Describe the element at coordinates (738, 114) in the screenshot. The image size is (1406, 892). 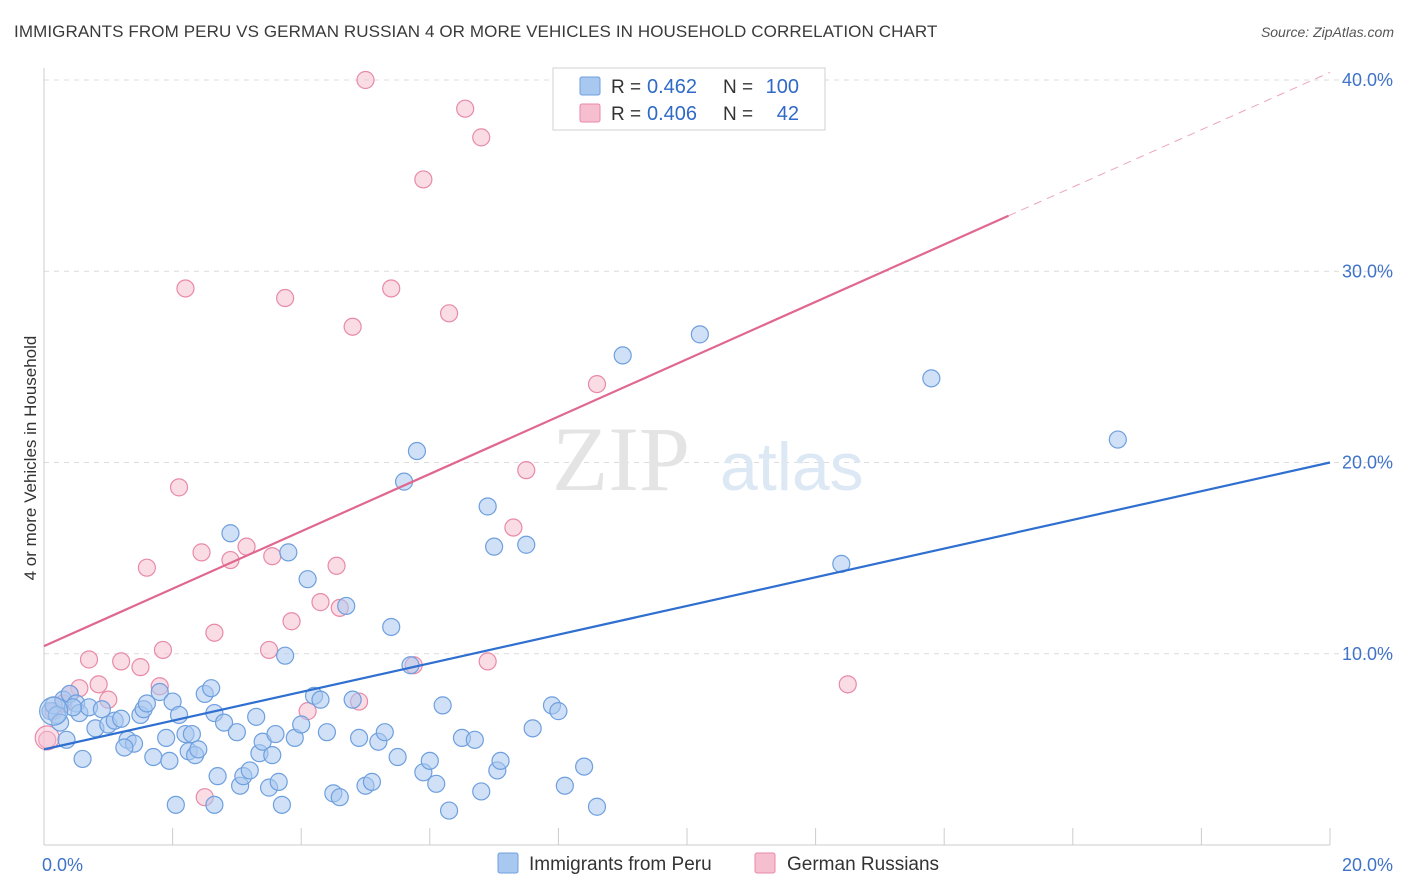
I see `legend-n-label-2: N =` at that location.